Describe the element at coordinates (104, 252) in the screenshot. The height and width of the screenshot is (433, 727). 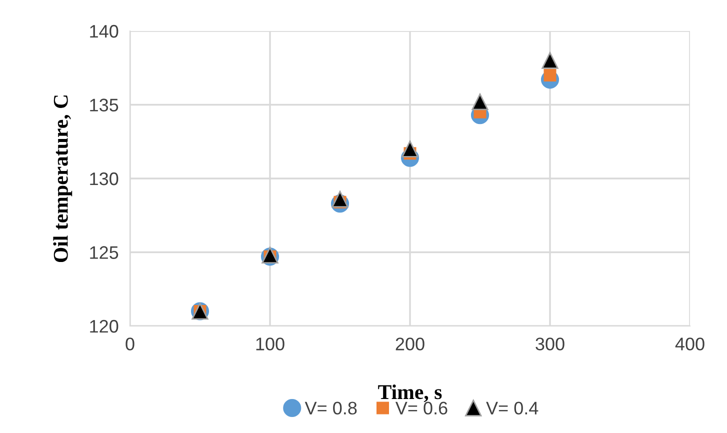
I see `y-tick-label: 125` at that location.